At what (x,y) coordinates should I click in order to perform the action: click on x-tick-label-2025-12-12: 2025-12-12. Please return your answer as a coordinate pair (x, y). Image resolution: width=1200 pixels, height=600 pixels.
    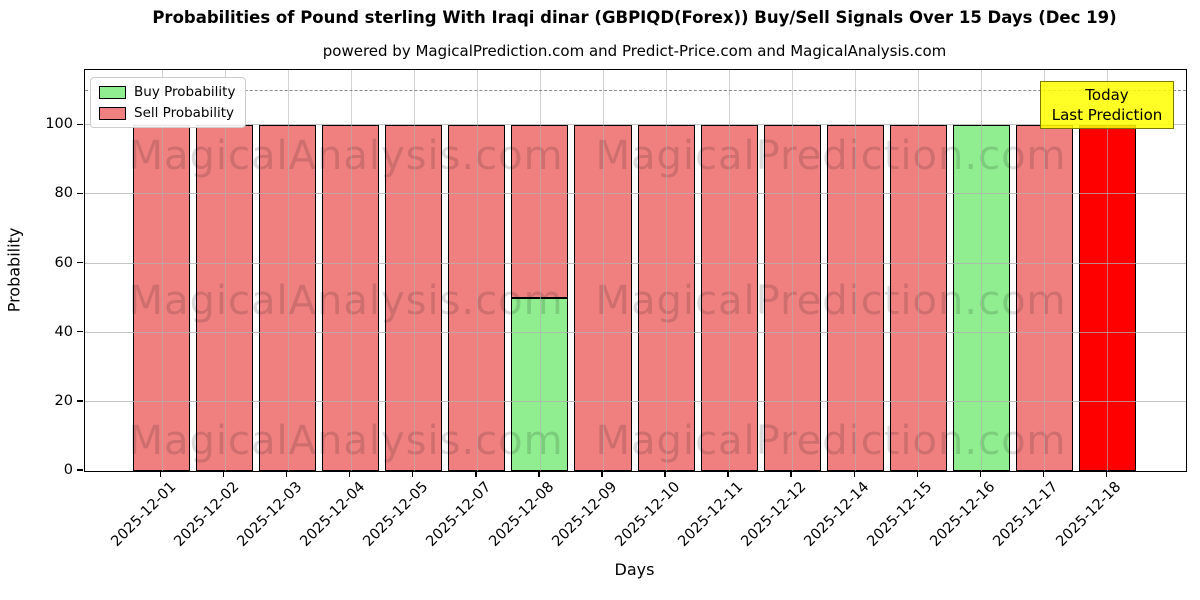
    Looking at the image, I should click on (774, 514).